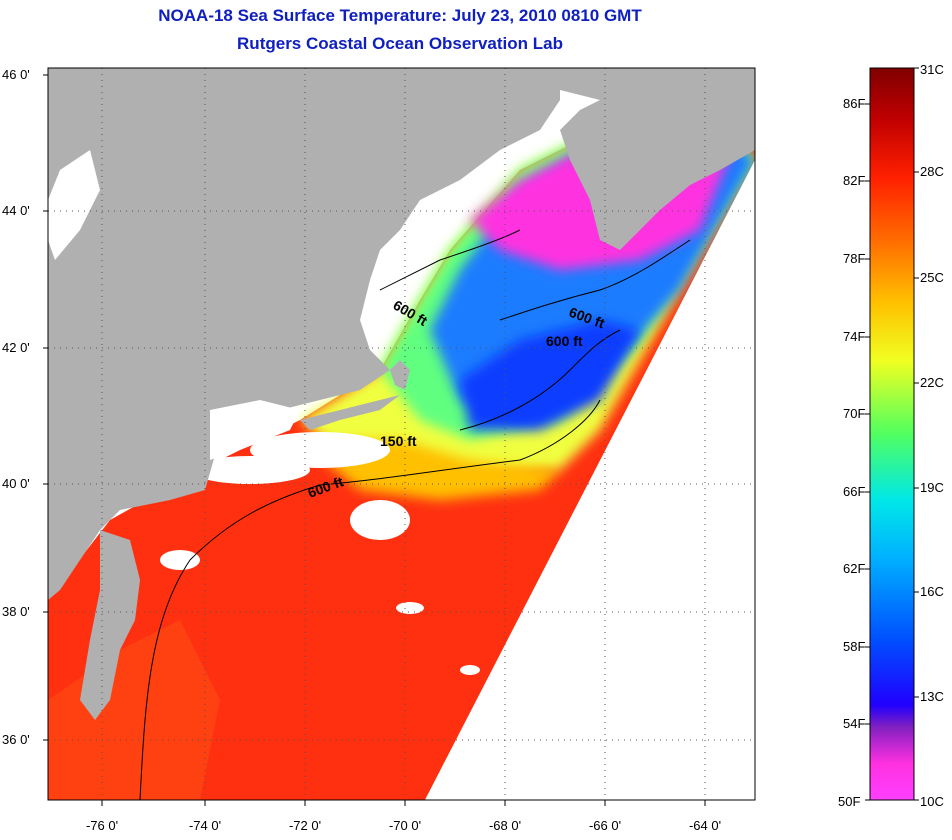 The height and width of the screenshot is (840, 952). What do you see at coordinates (564, 341) in the screenshot?
I see `contour-label: 600 ft` at bounding box center [564, 341].